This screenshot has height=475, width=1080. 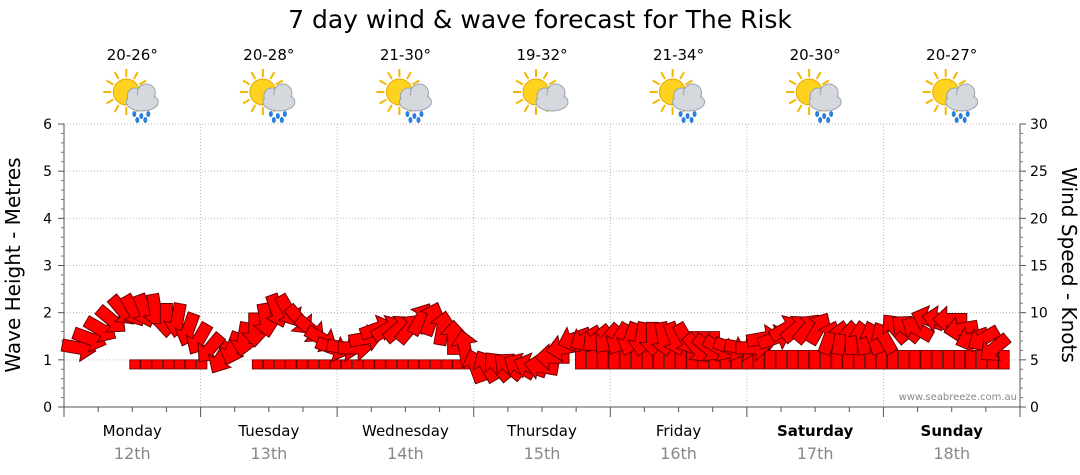 What do you see at coordinates (1039, 219) in the screenshot?
I see `y2-tick-label: 20` at bounding box center [1039, 219].